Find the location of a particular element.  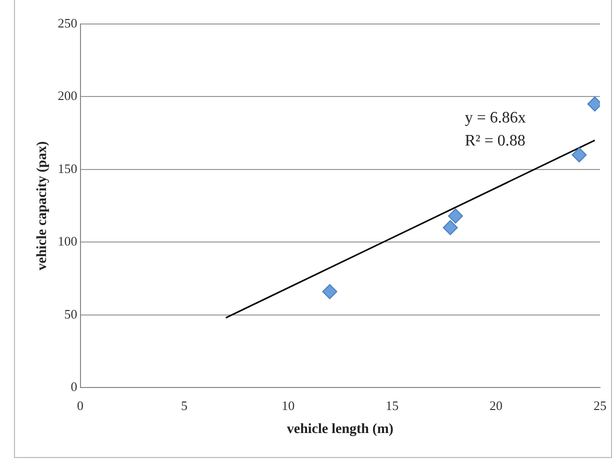

annotation: y = 6.86x is located at coordinates (495, 118).